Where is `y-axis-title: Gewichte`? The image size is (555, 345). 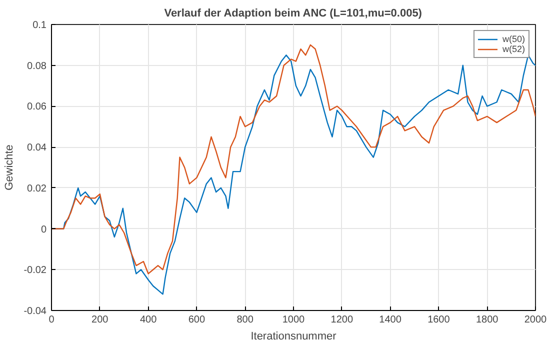
y-axis-title: Gewichte is located at coordinates (10, 167).